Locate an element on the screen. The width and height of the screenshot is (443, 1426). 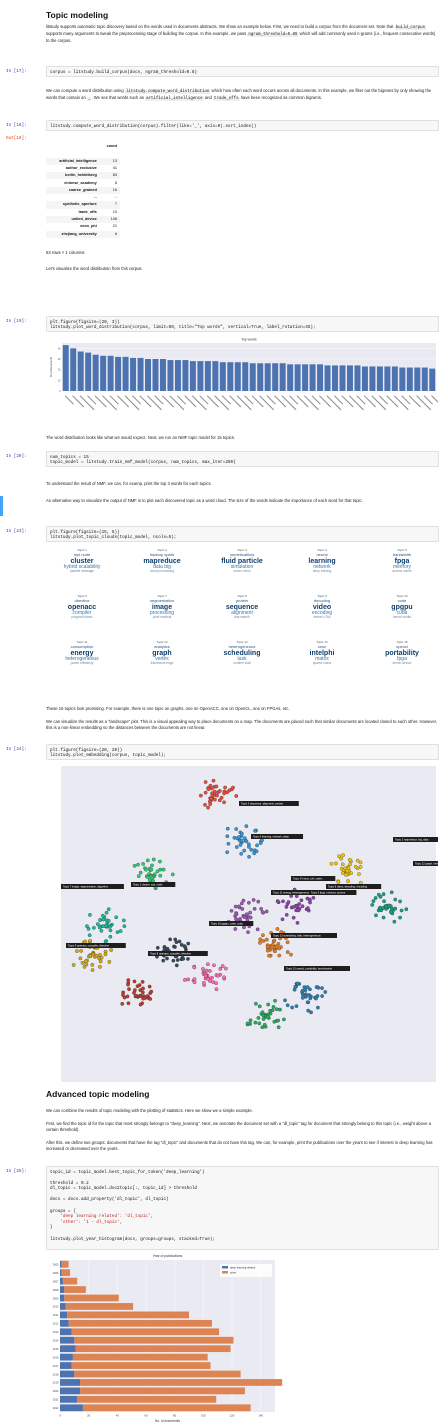
y-tick-label: 2006 is located at coordinates (56, 1273).